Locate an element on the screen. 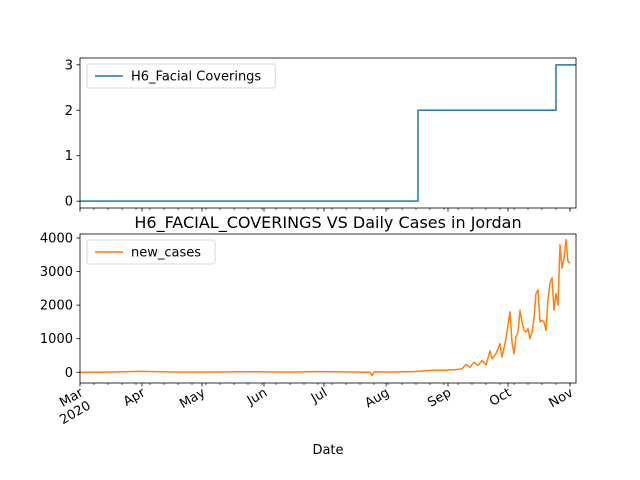 The height and width of the screenshot is (480, 640). top-legend: H6_Facial Coverings is located at coordinates (181, 76).